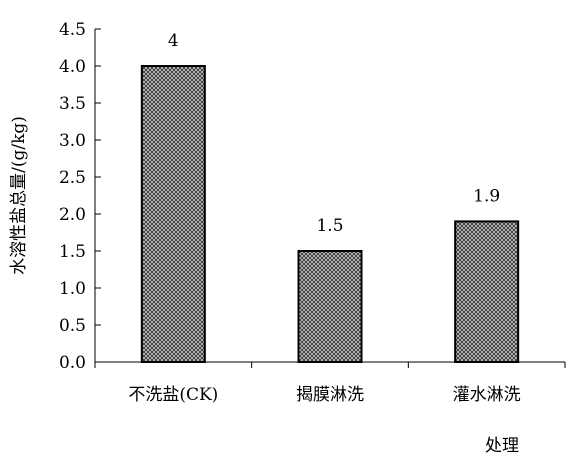 The height and width of the screenshot is (468, 576). What do you see at coordinates (72, 363) in the screenshot?
I see `y-tick-label: 0.0` at bounding box center [72, 363].